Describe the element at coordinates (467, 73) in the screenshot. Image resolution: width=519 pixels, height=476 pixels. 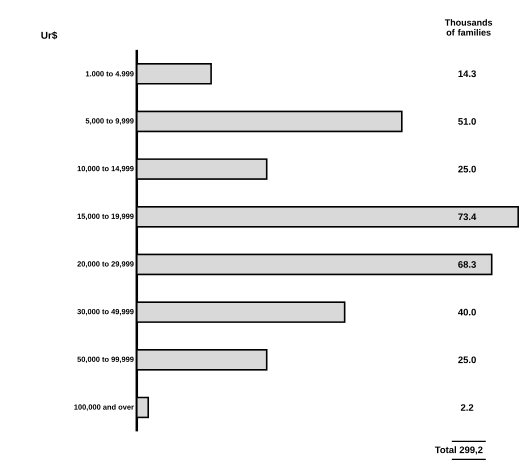
I see `data-label: 14.3` at that location.